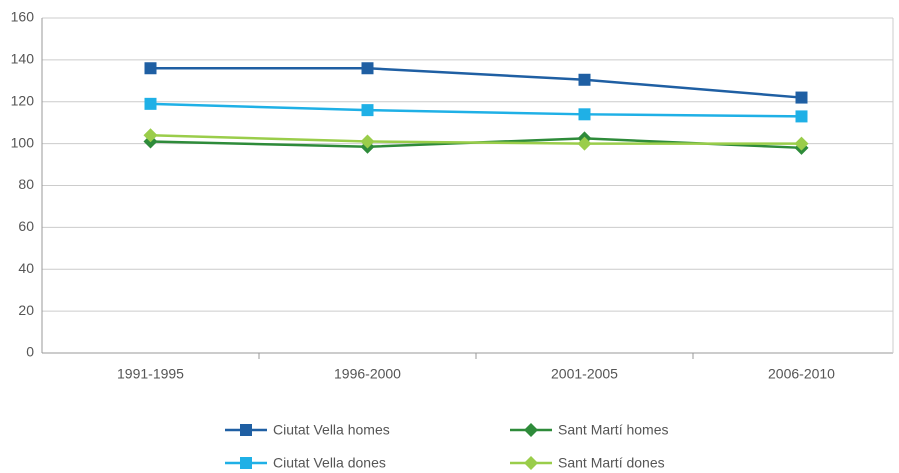 Image resolution: width=899 pixels, height=473 pixels. Describe the element at coordinates (26, 268) in the screenshot. I see `y-tick-label: 40` at that location.